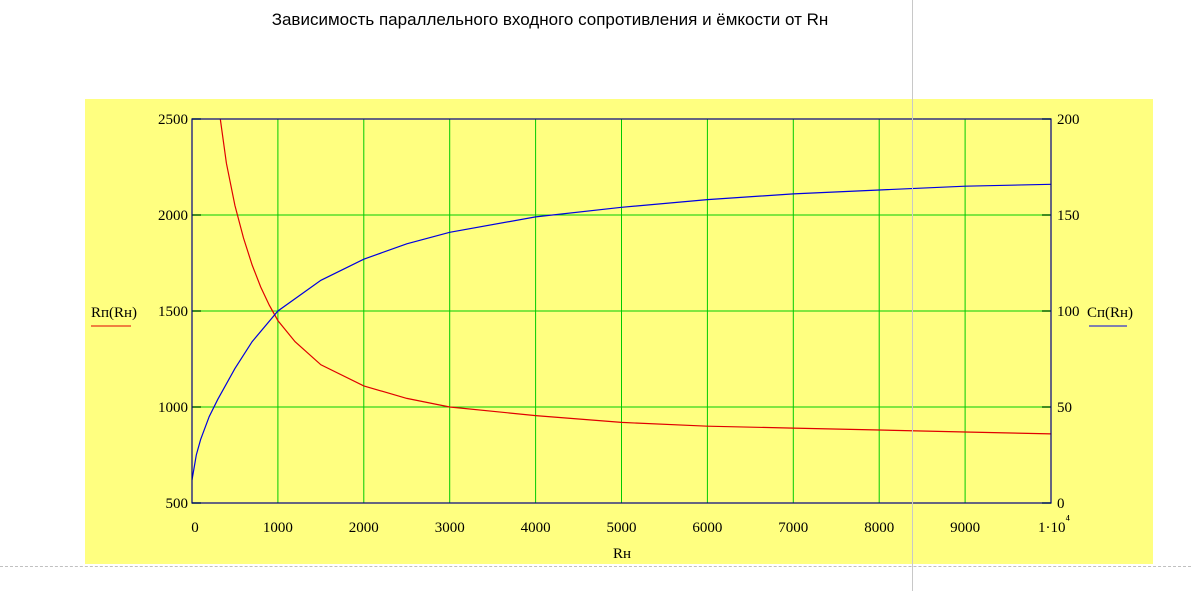  I want to click on y-right-tick-label: 200, so click(1068, 120).